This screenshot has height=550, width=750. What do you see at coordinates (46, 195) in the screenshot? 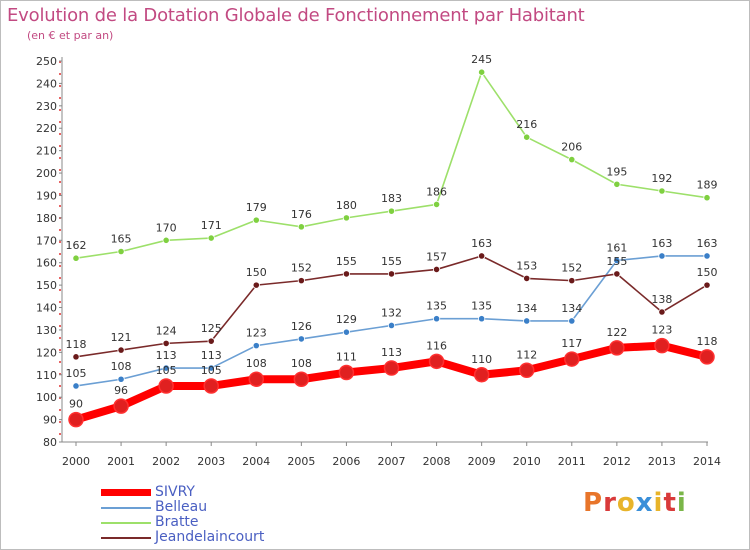
I see `y-tick-label: 190` at bounding box center [46, 195].